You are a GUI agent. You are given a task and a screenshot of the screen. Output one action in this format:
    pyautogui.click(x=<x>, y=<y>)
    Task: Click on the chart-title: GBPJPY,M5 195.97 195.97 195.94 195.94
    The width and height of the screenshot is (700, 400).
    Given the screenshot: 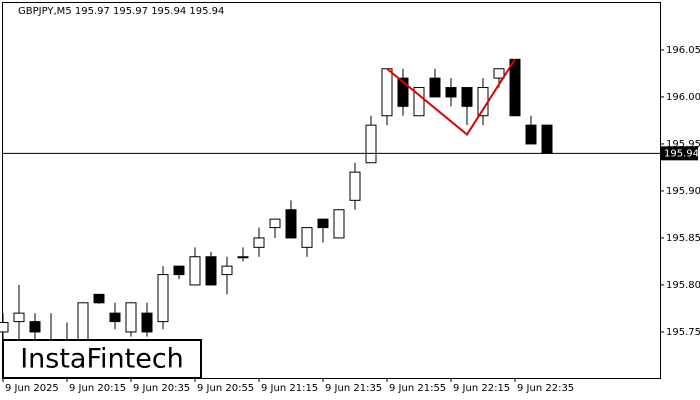 What is the action you would take?
    pyautogui.click(x=121, y=11)
    